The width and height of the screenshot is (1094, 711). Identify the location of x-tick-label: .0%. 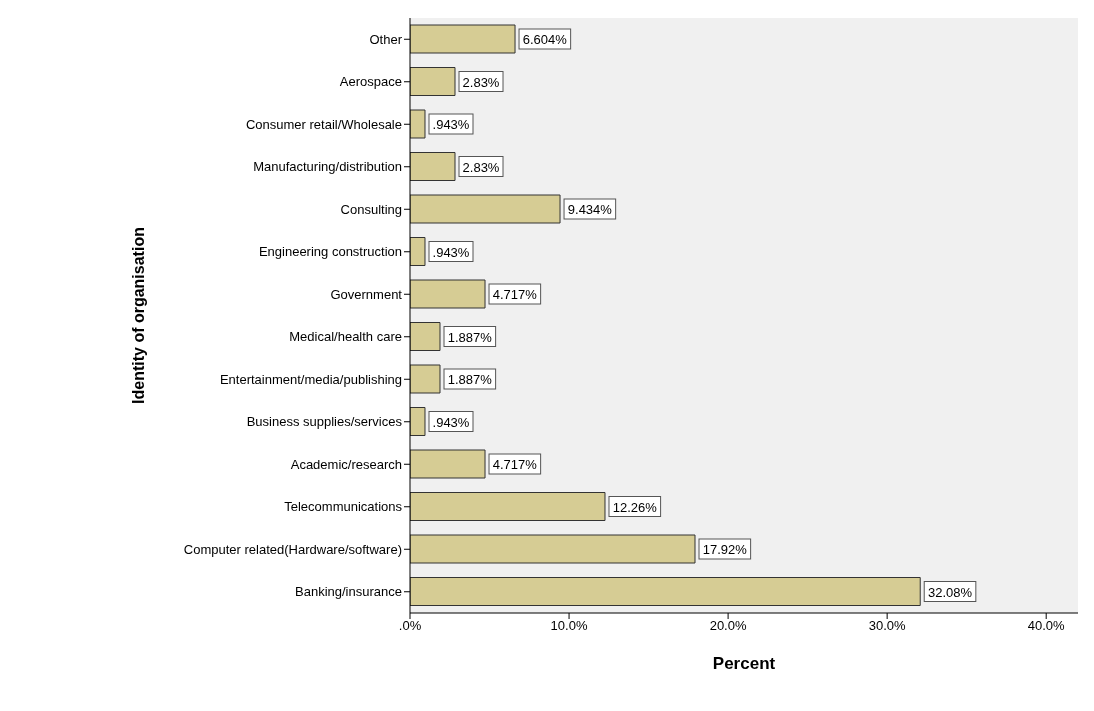
(410, 626).